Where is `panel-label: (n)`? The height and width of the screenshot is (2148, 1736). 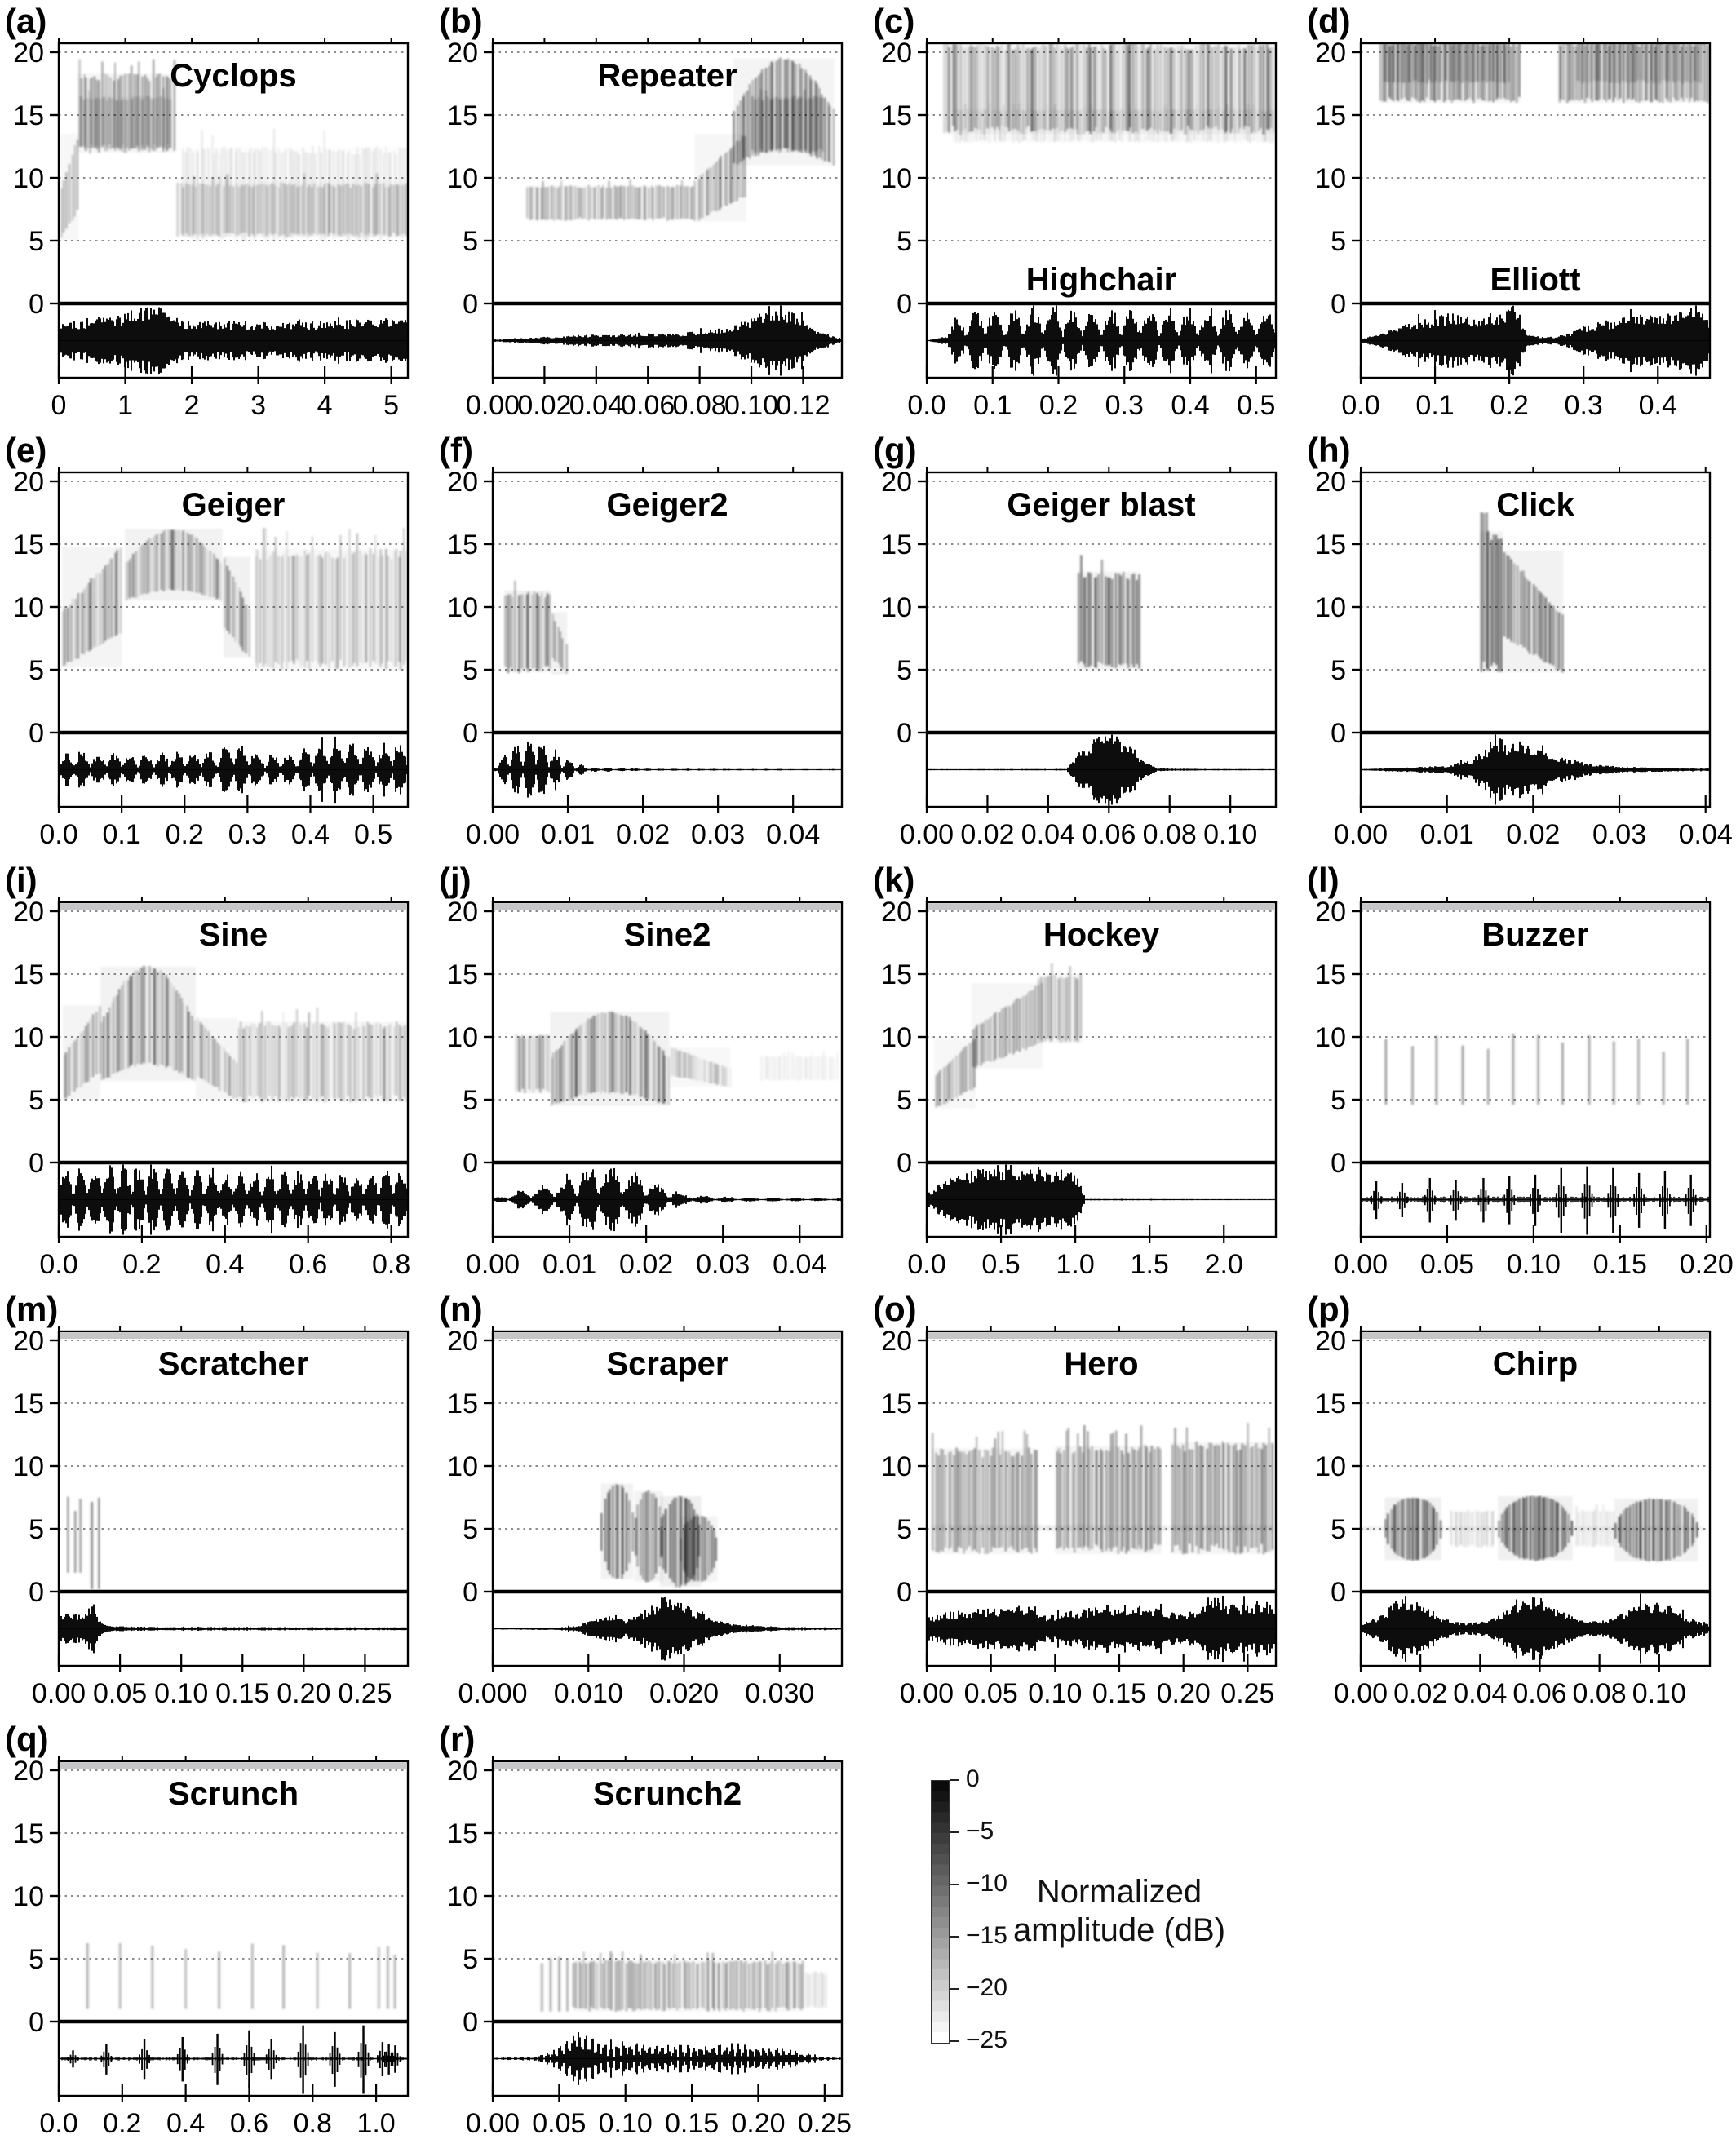
panel-label: (n) is located at coordinates (461, 1309).